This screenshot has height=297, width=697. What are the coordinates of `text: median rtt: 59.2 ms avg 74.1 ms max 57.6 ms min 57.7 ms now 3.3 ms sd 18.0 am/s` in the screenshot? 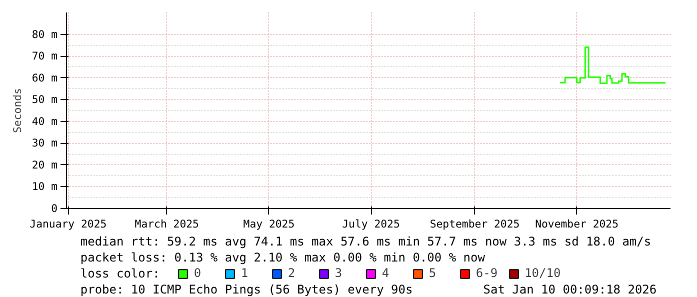 It's located at (366, 241).